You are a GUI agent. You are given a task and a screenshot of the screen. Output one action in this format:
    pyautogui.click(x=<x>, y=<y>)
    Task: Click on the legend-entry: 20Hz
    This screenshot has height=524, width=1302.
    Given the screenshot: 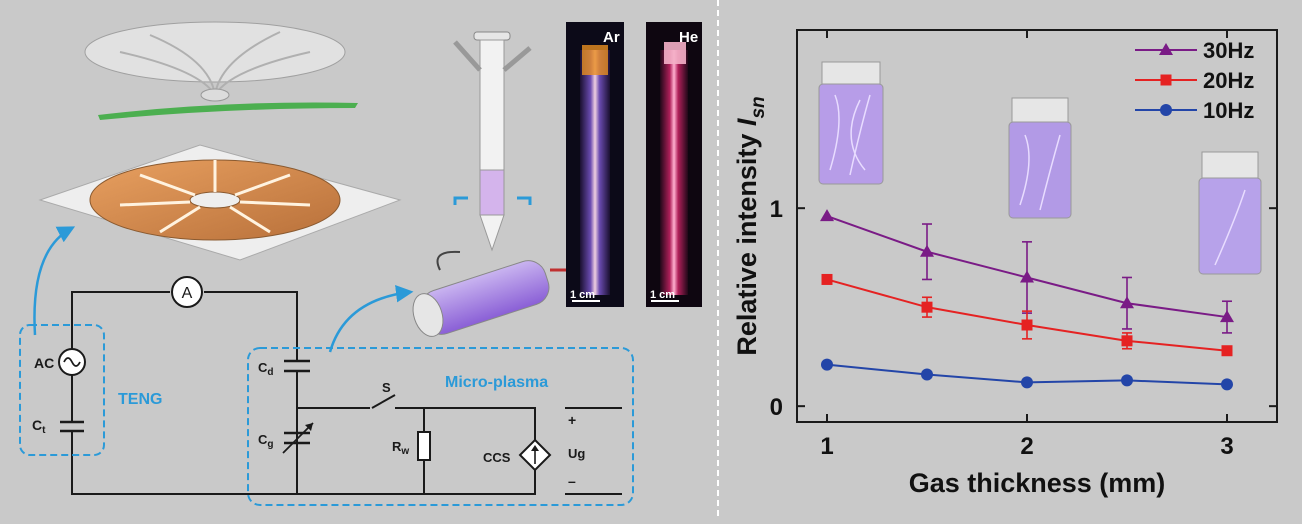 What is the action you would take?
    pyautogui.click(x=1194, y=80)
    